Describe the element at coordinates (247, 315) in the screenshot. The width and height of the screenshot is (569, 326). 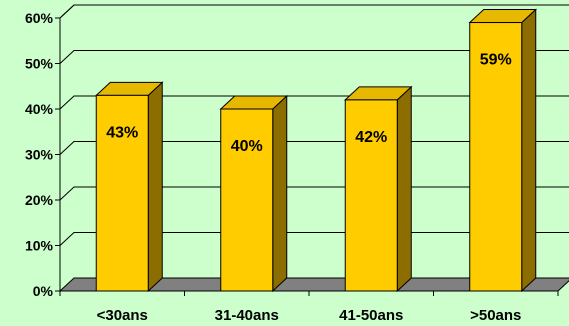
I see `category-label: 31-40ans` at that location.